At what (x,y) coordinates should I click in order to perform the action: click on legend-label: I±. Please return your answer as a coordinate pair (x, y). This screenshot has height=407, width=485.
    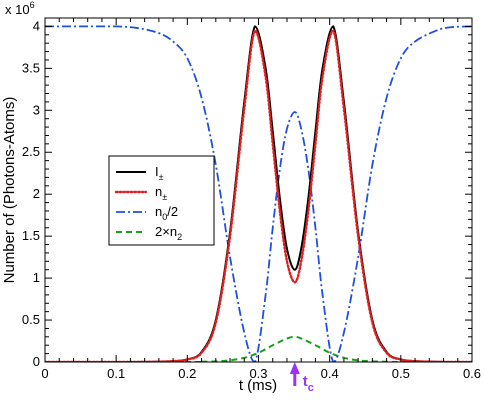
    Looking at the image, I should click on (159, 173).